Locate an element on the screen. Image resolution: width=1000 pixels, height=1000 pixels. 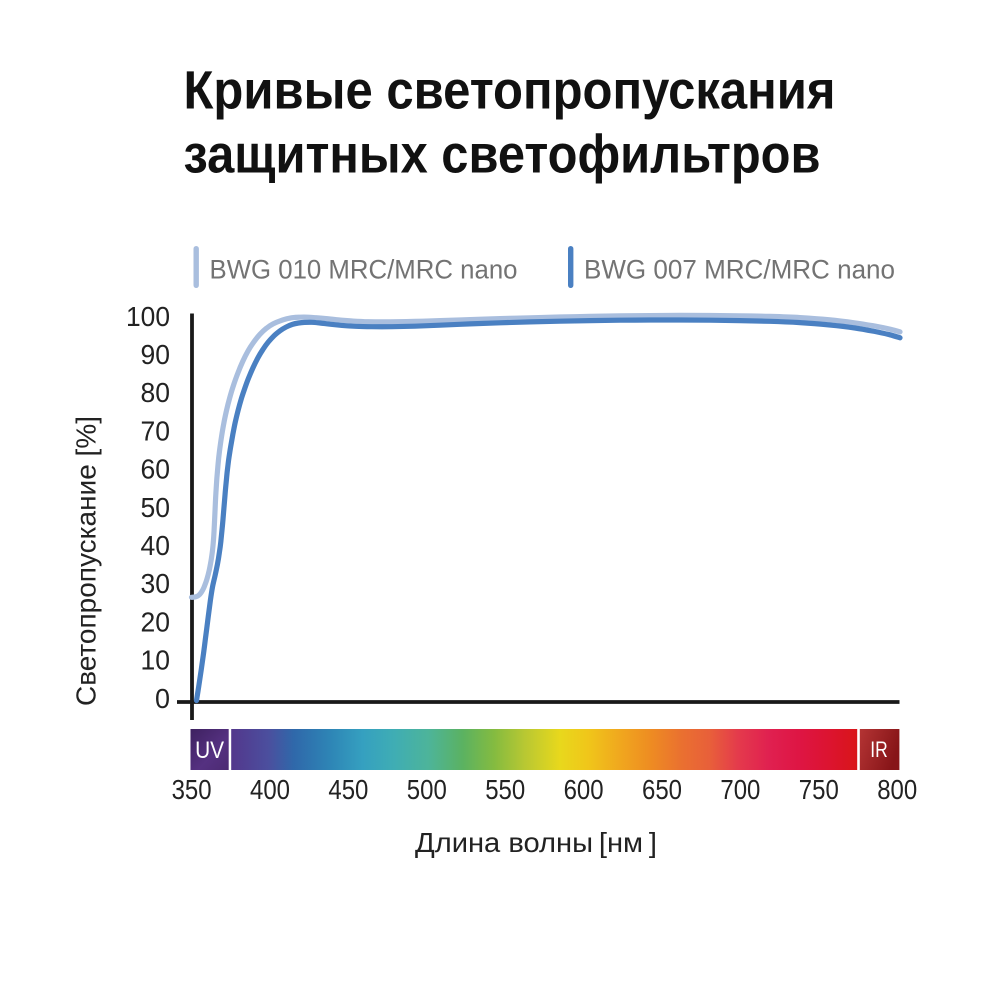
svg-text: 30 is located at coordinates (156, 583).